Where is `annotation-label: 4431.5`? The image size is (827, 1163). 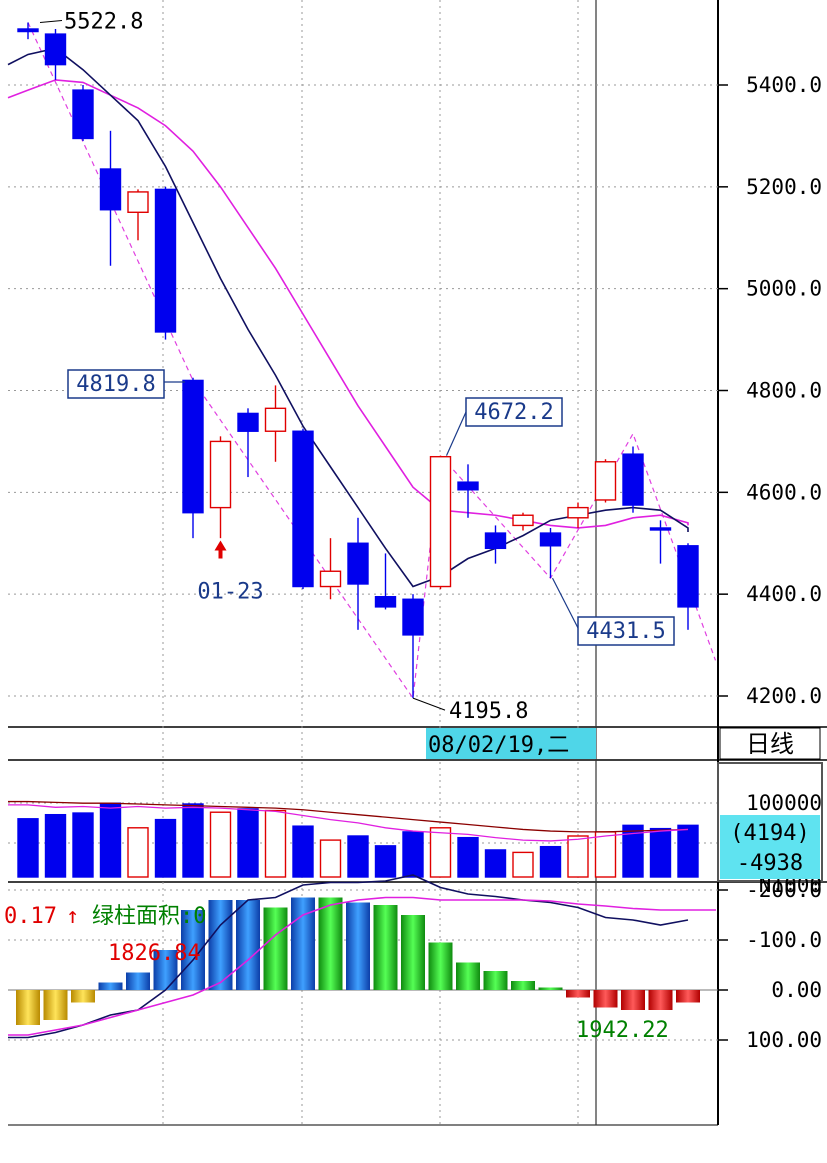
annotation-label: 4431.5 is located at coordinates (625, 631).